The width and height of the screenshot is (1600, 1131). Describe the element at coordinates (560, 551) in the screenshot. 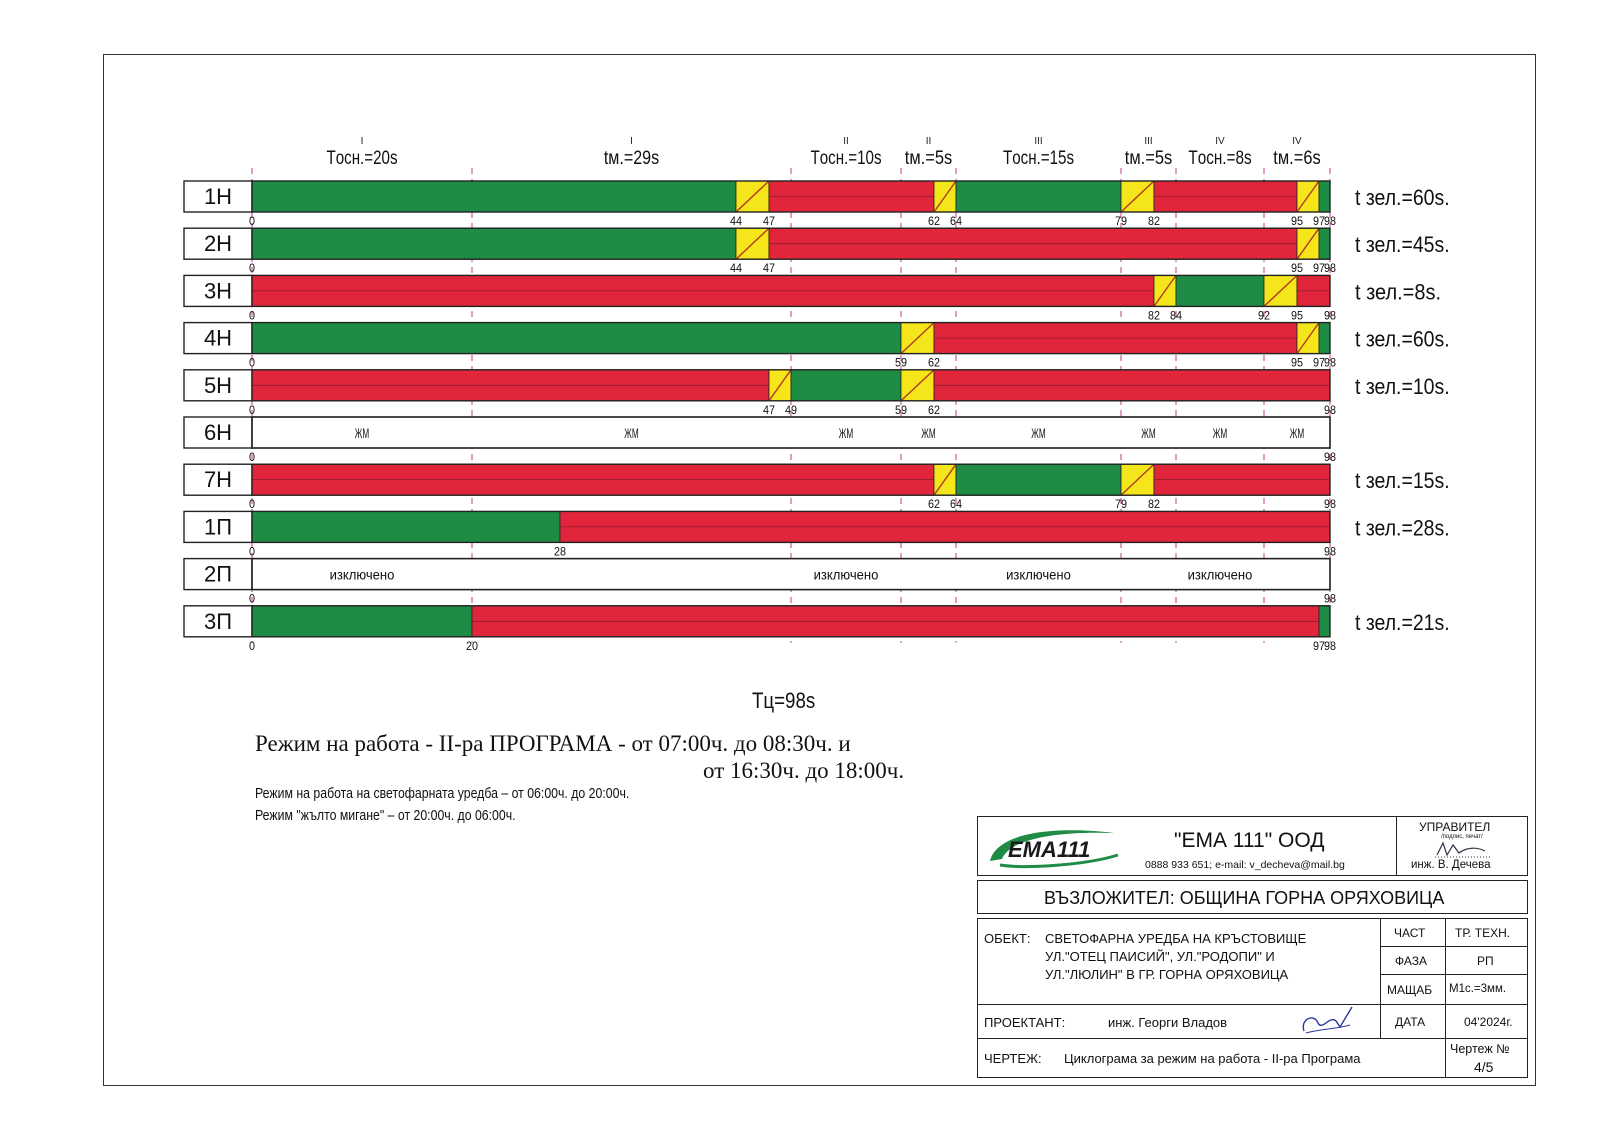

I see `time-tick-label: 28` at that location.